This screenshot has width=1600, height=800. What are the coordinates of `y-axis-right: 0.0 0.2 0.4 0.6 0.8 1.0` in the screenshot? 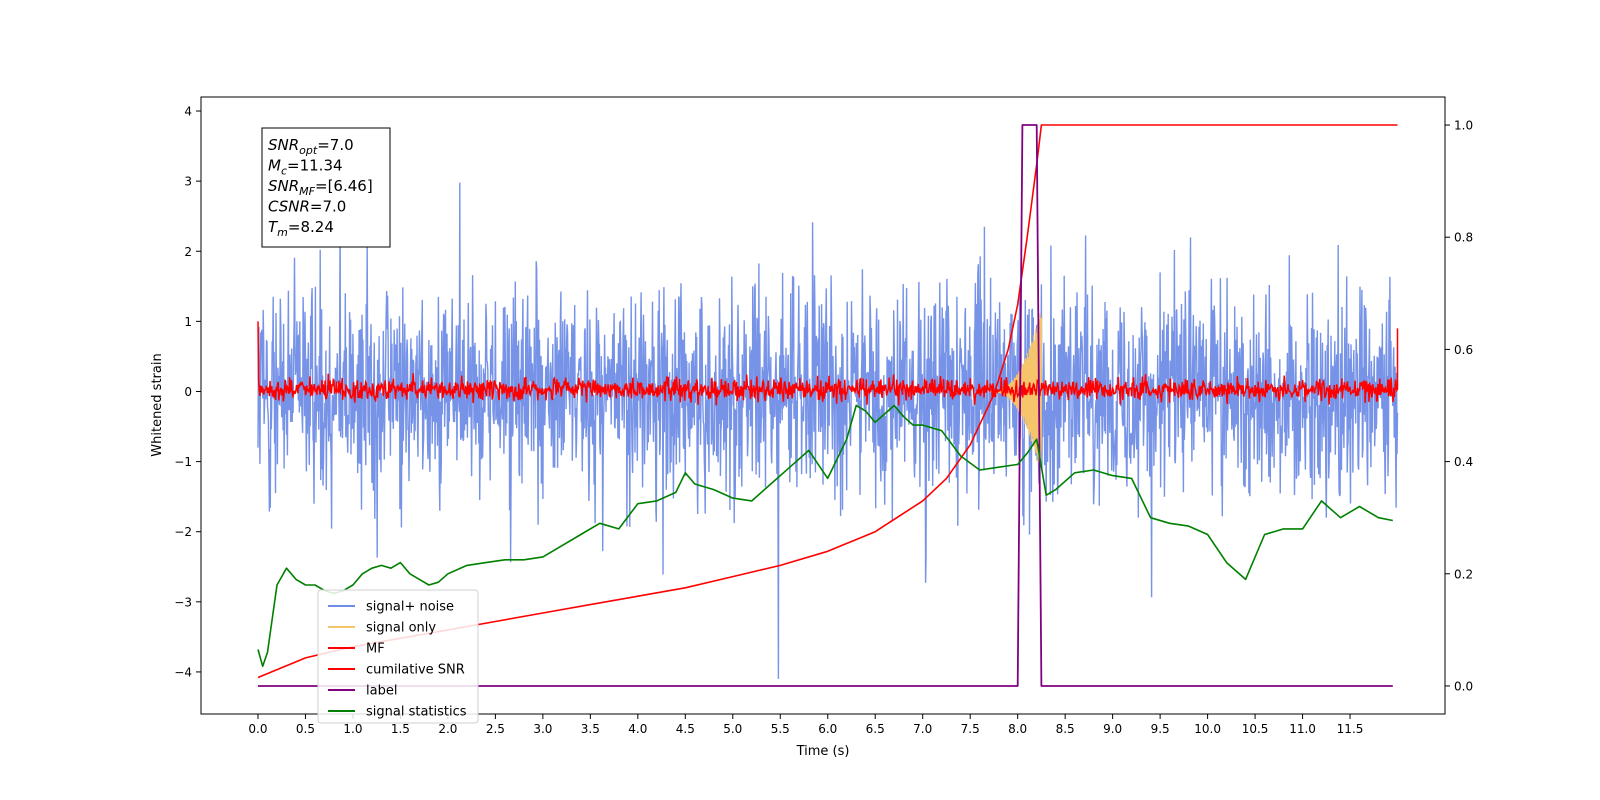 It's located at (1459, 406).